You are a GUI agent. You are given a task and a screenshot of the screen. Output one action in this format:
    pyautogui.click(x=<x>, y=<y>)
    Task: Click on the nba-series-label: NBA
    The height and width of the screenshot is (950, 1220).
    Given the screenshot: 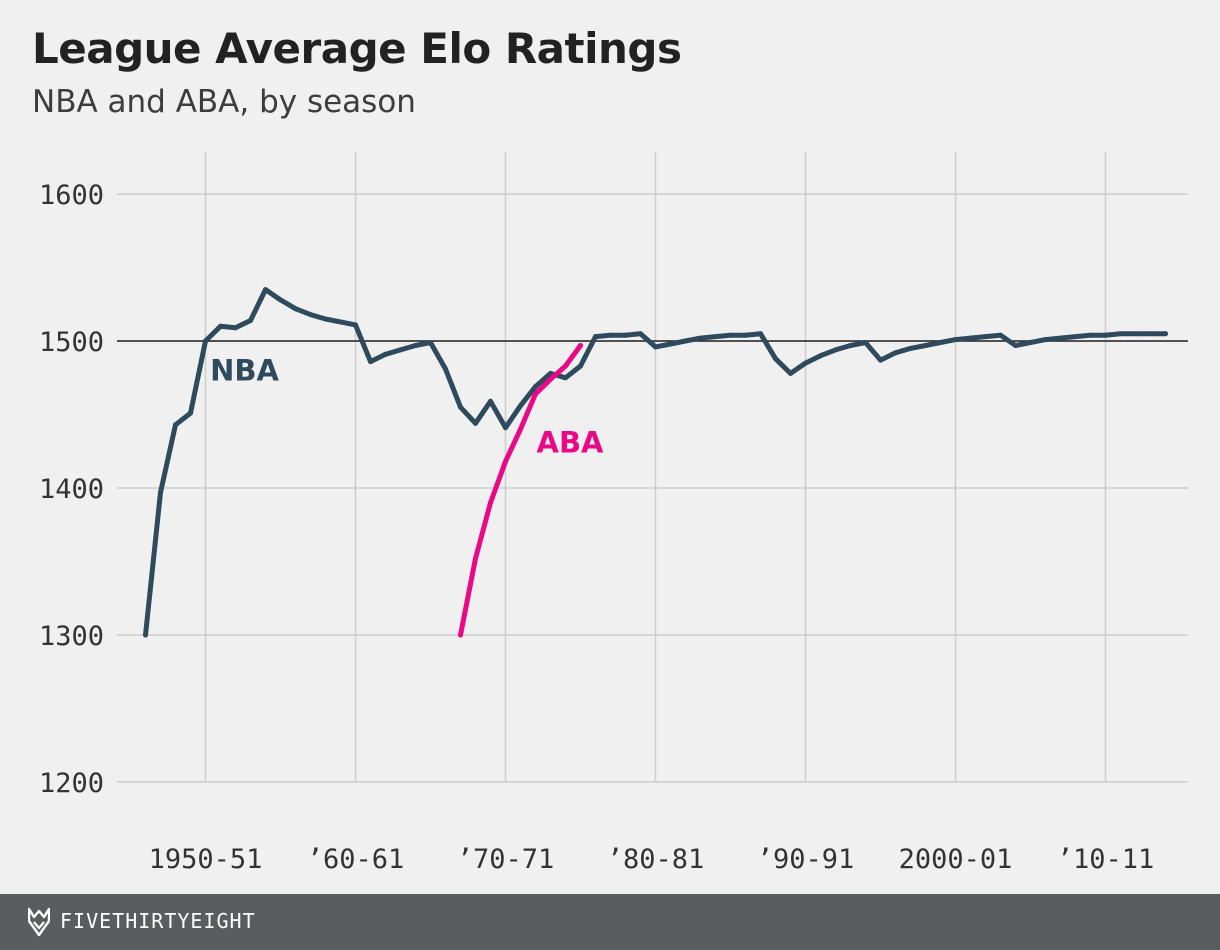 What is the action you would take?
    pyautogui.click(x=244, y=371)
    